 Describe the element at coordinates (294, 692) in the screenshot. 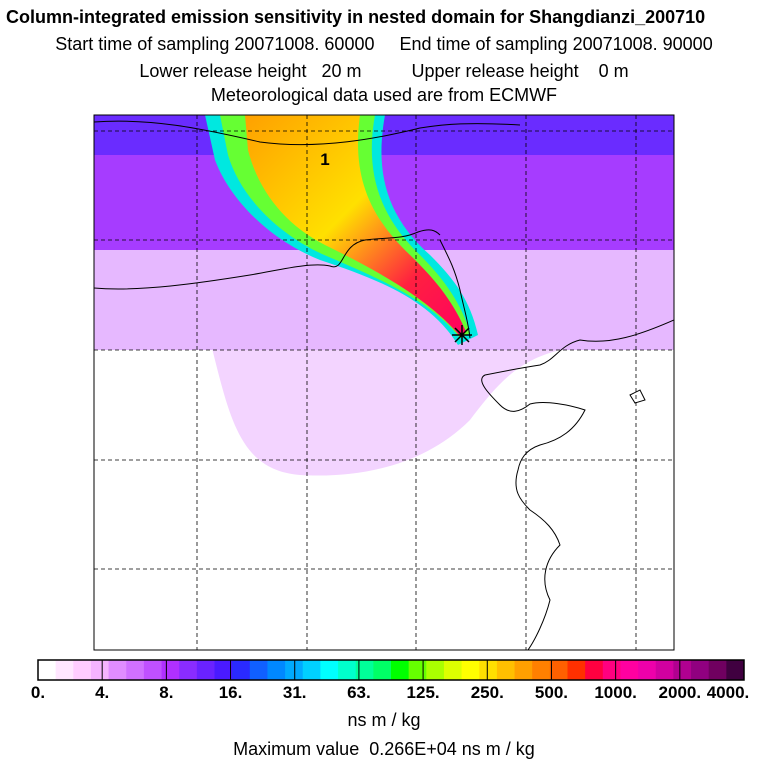

I see `colorbar-tick-label: 31.` at that location.